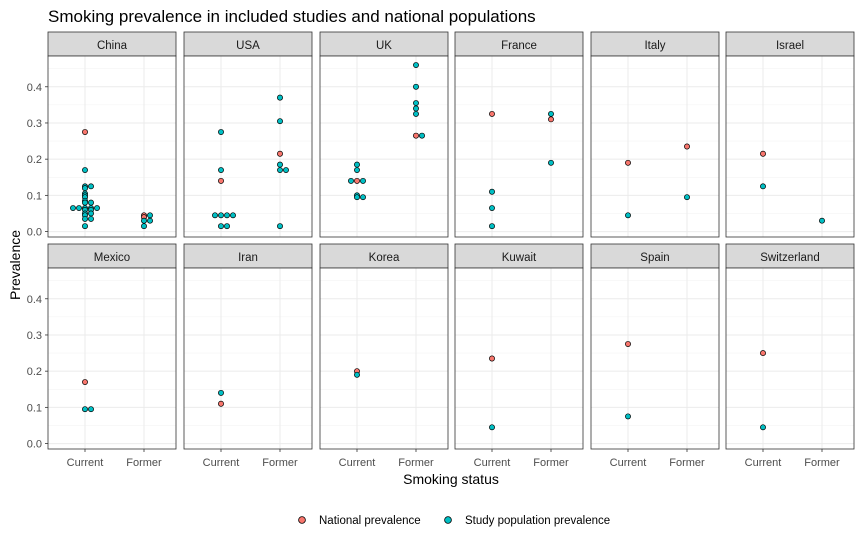  I want to click on facet-strip-label-kuwait: Kuwait, so click(519, 258).